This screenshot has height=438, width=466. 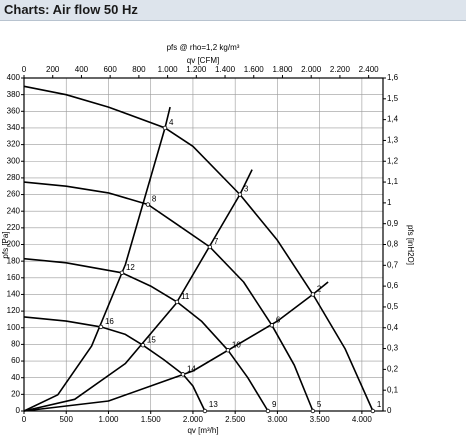 What do you see at coordinates (274, 404) in the screenshot?
I see `point-label: 9` at bounding box center [274, 404].